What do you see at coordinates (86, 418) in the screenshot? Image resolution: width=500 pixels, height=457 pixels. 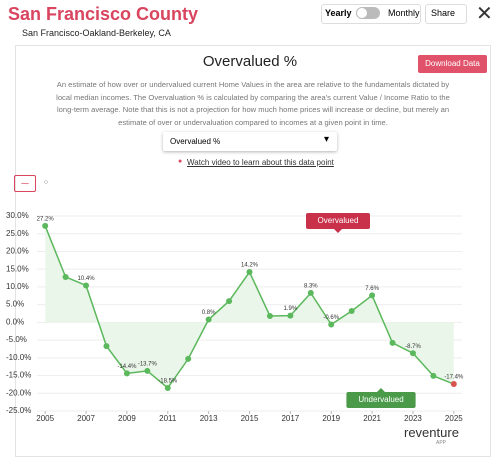 I see `x-tick-label: 2007` at bounding box center [86, 418].